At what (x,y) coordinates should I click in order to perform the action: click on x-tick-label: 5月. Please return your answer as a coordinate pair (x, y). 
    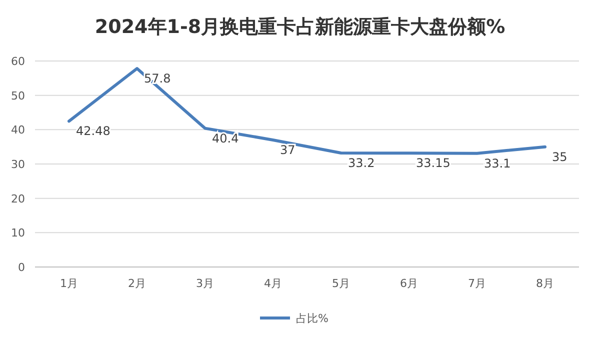
    Looking at the image, I should click on (341, 283).